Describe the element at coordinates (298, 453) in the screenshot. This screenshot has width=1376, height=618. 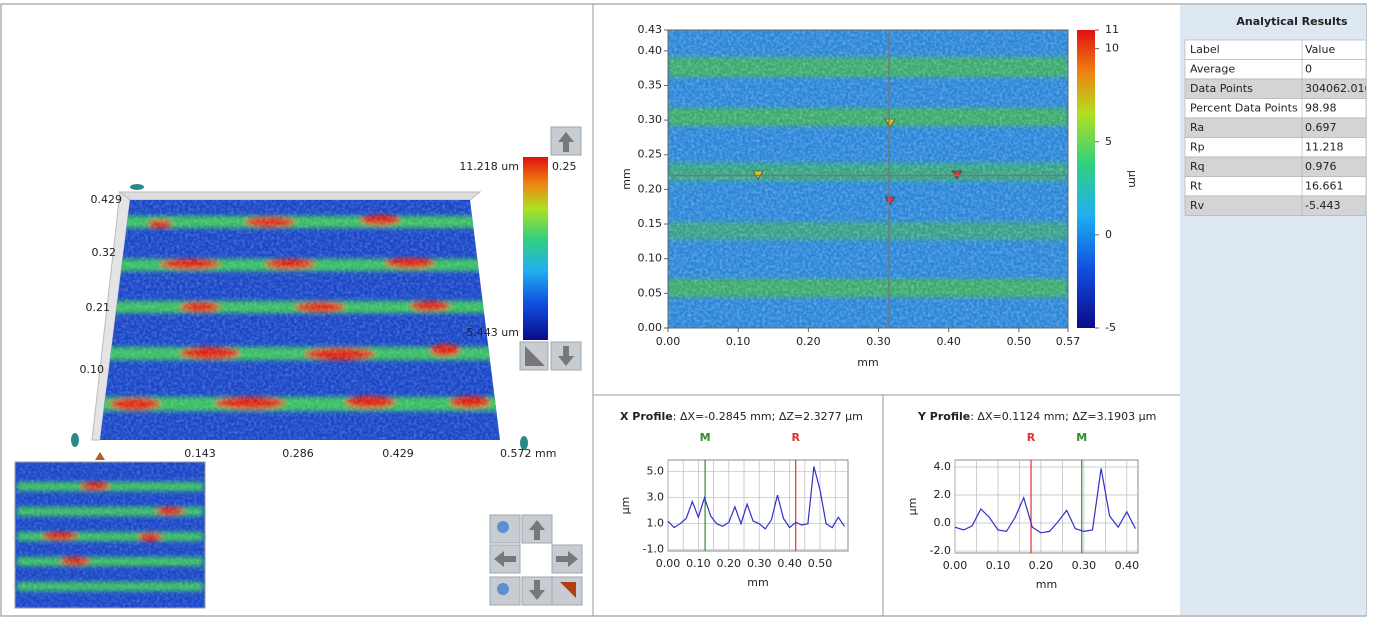
I see `x-axis-label: 0.286` at that location.